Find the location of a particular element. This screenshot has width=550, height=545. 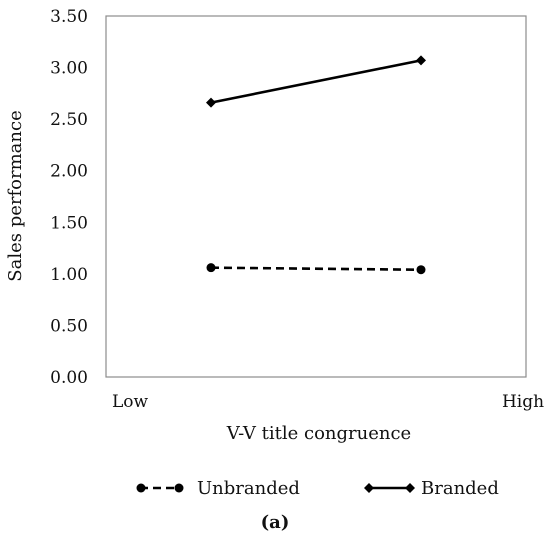

legend-marker-branded-right is located at coordinates (410, 488).